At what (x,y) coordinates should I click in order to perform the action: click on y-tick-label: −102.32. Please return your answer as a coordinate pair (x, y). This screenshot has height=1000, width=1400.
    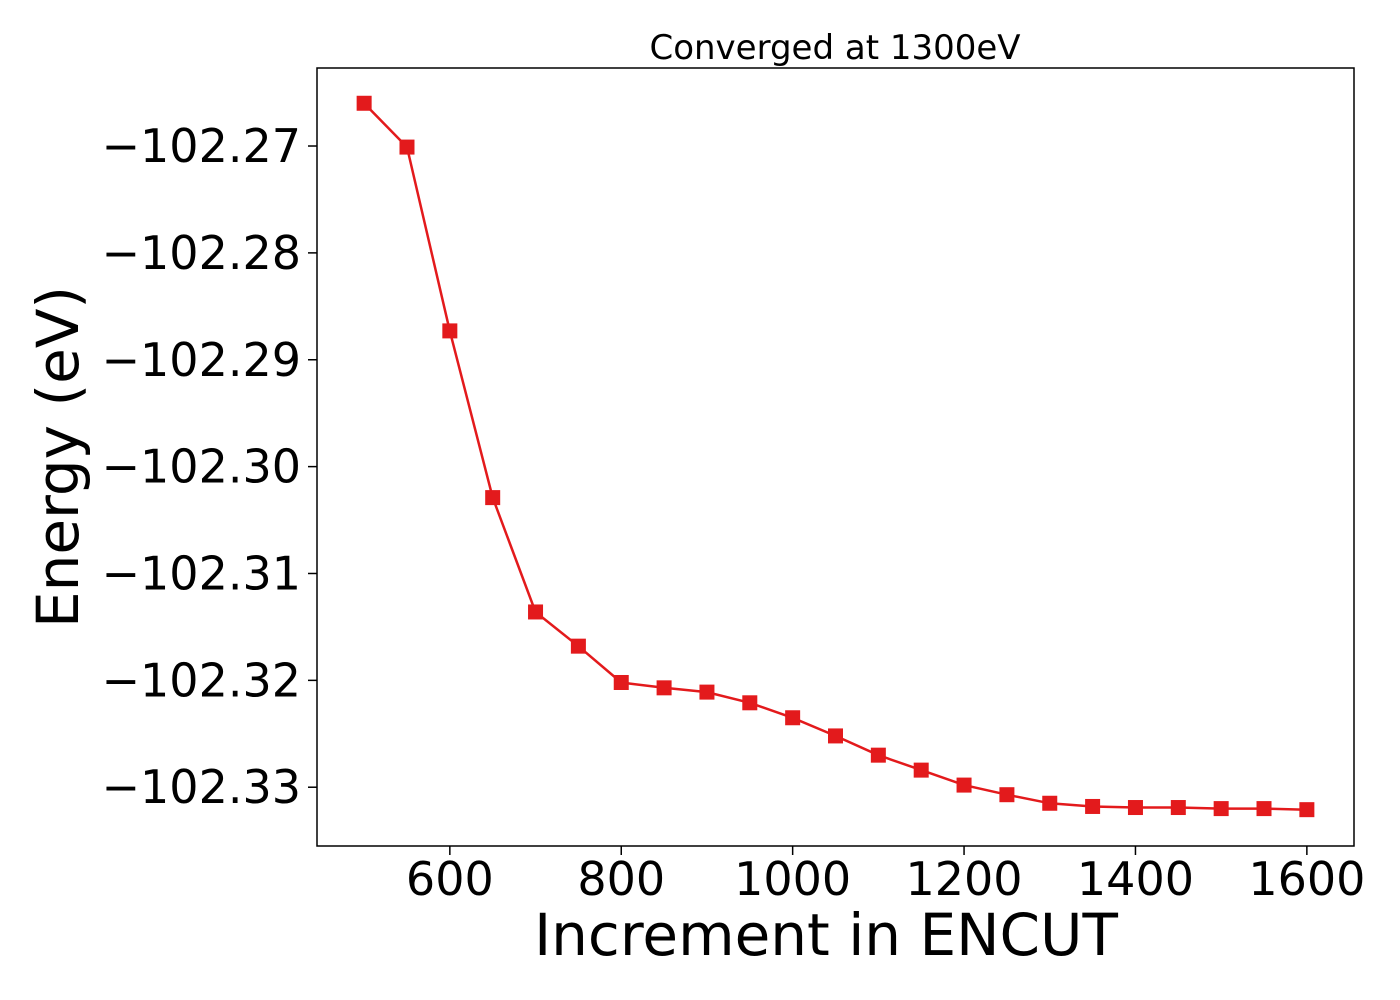
    Looking at the image, I should click on (202, 680).